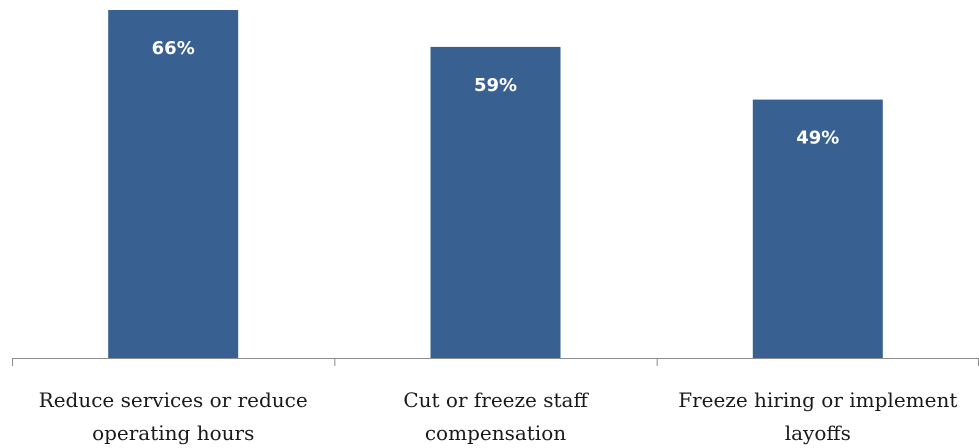 Image resolution: width=979 pixels, height=448 pixels. I want to click on category-label-line: Reduce services or reduce, so click(173, 400).